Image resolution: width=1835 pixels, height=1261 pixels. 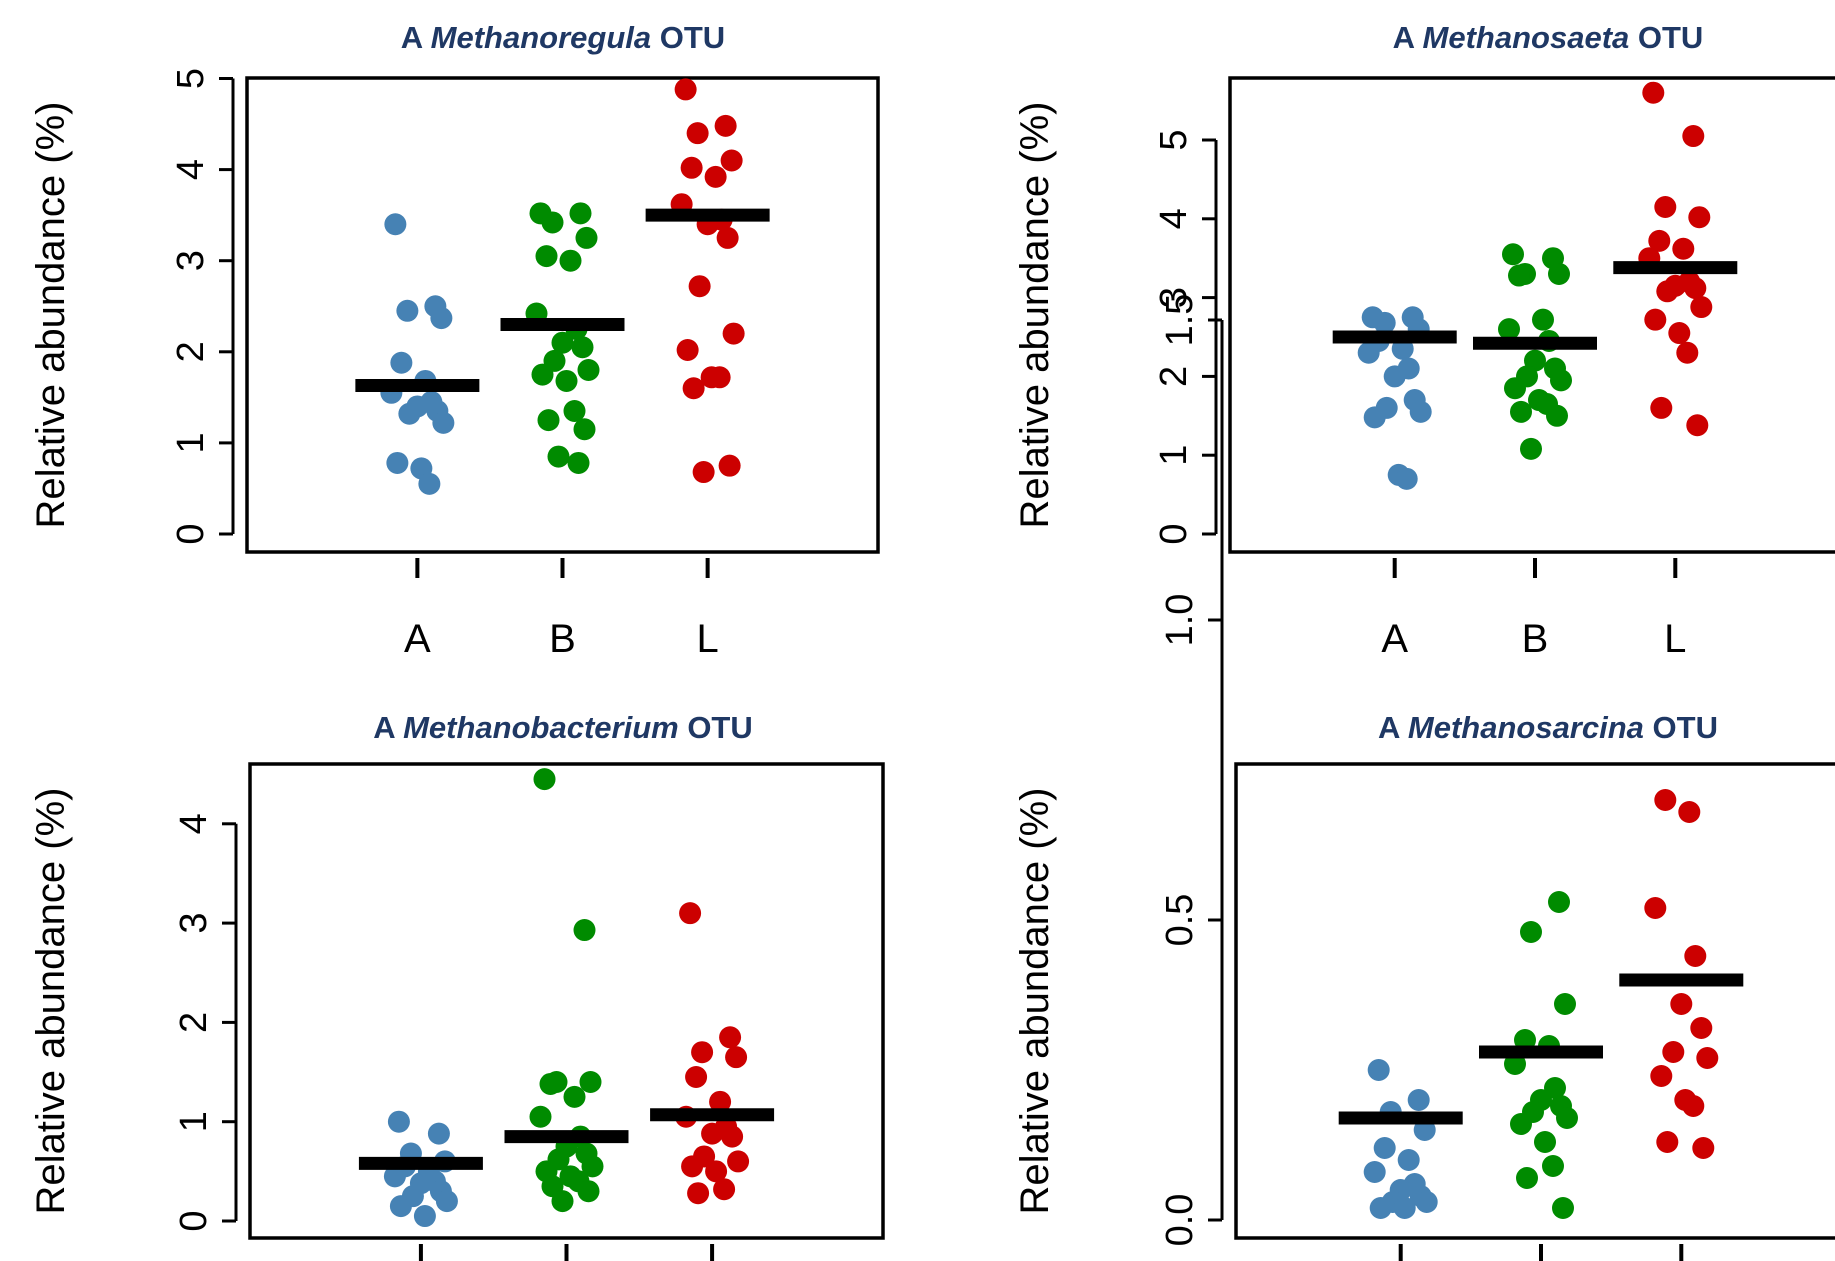 I want to click on title-genus: Methanosarcina, so click(x=1526, y=727).